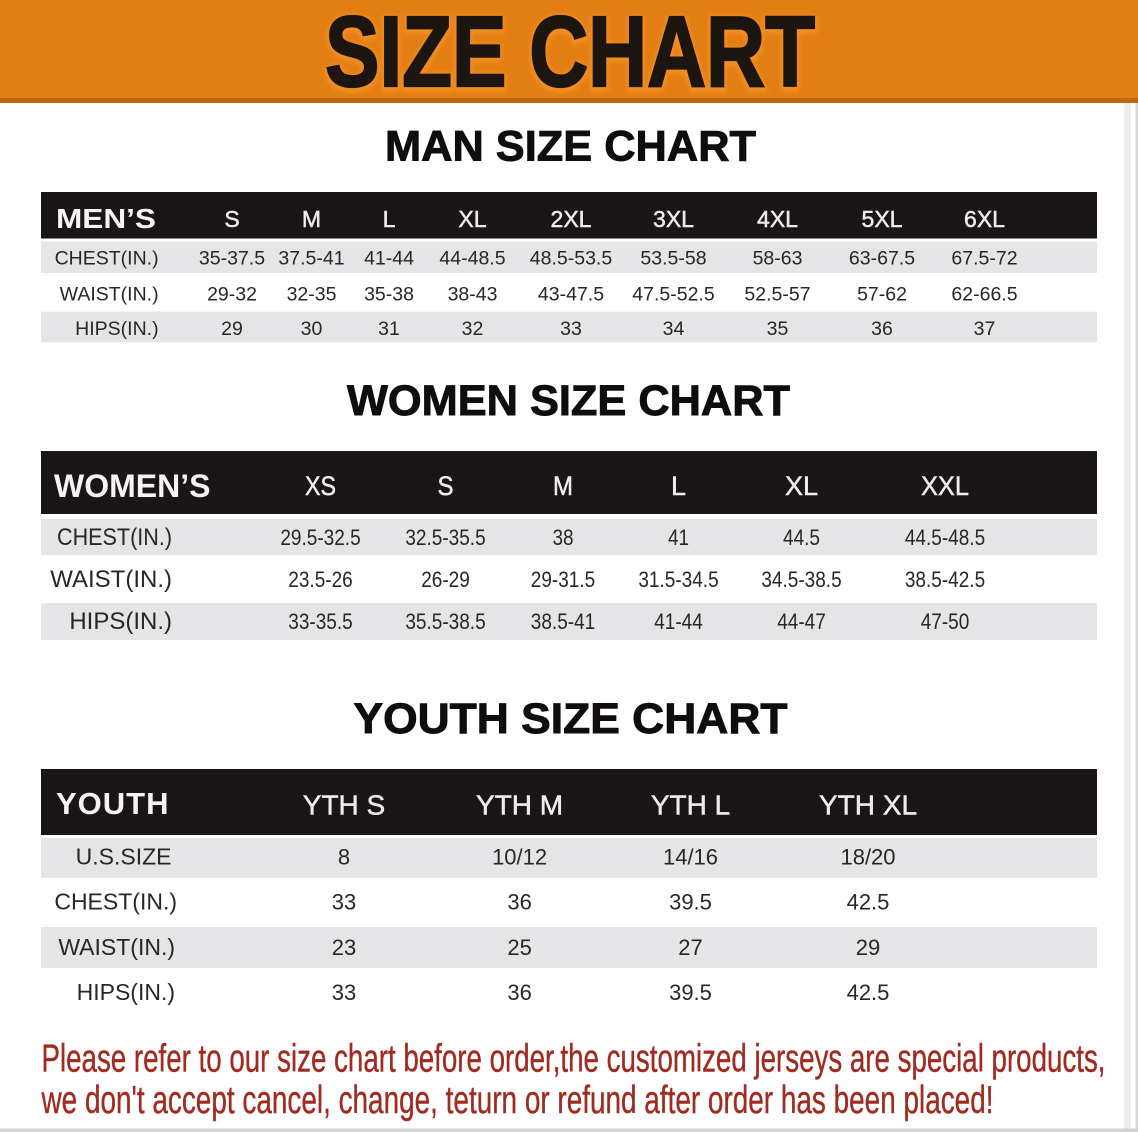 Image resolution: width=1138 pixels, height=1132 pixels. Describe the element at coordinates (673, 295) in the screenshot. I see `svg-text: 47.5-52.5` at that location.